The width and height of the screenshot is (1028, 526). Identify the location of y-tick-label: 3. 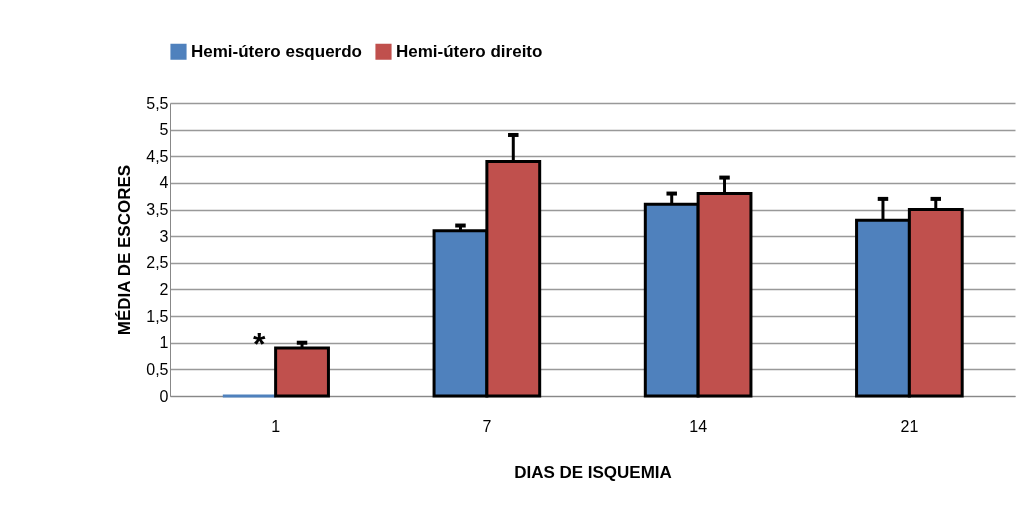
(164, 236).